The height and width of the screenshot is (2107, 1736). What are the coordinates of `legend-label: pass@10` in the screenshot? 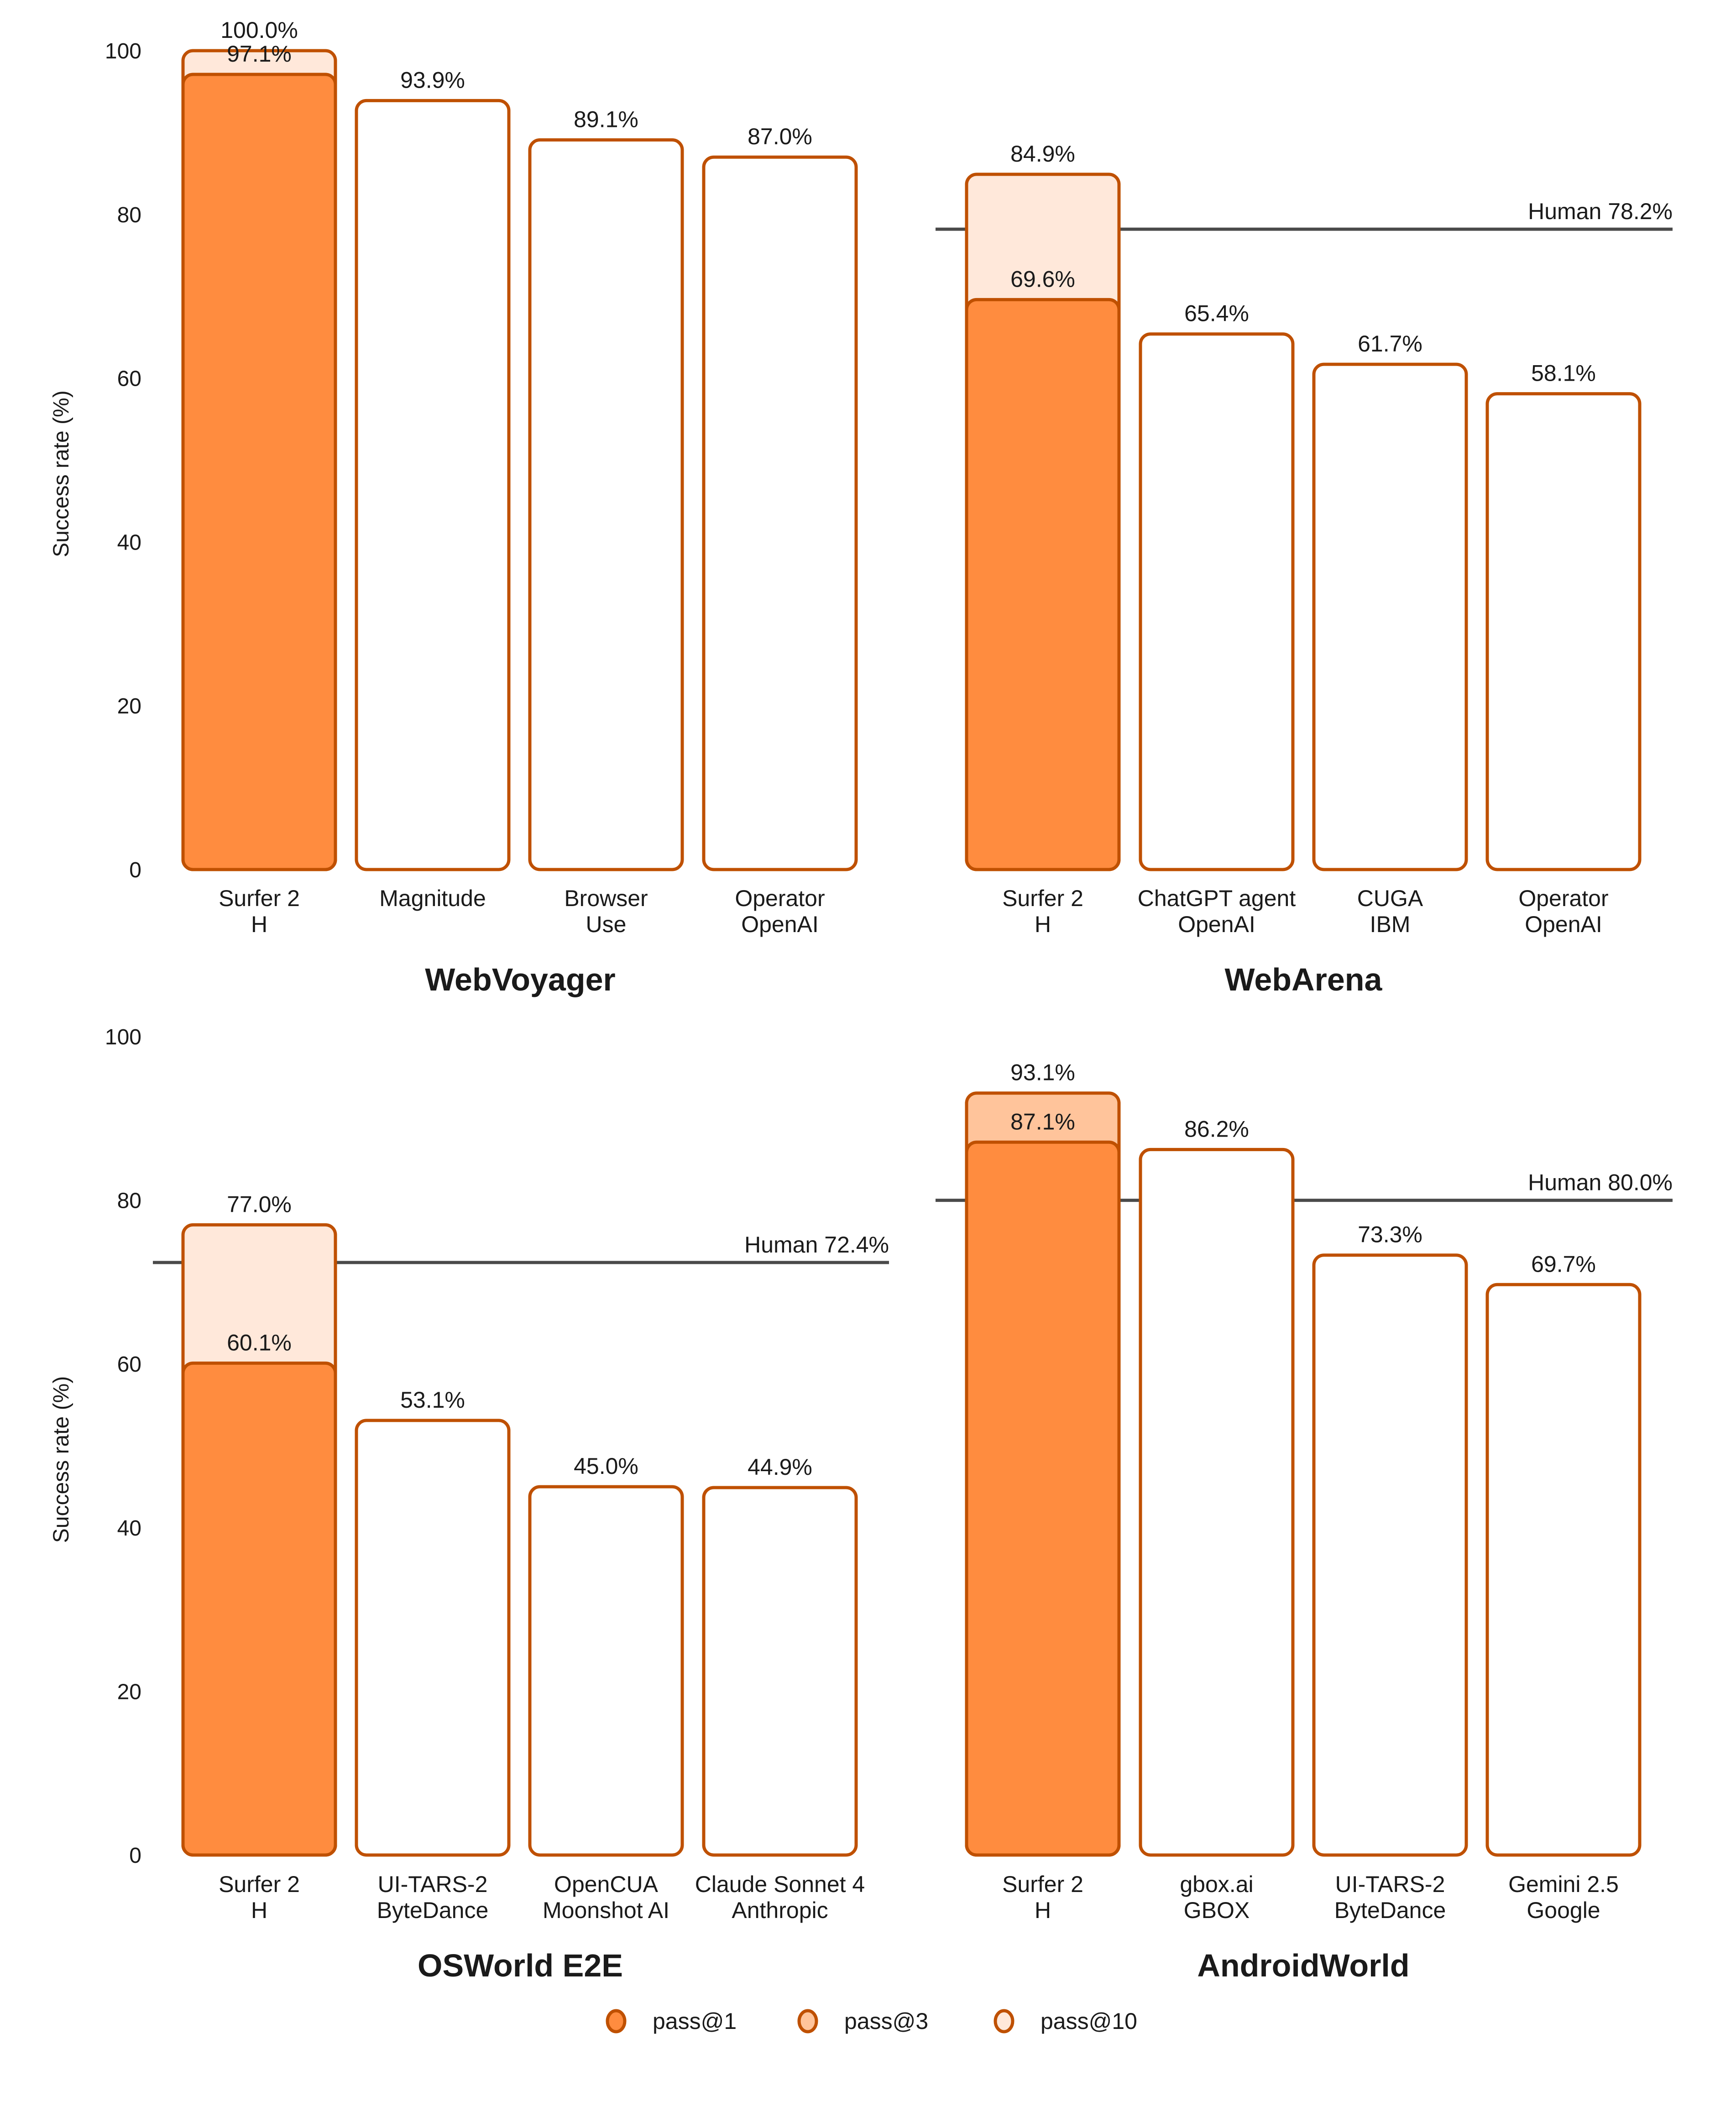 It's located at (1089, 2021).